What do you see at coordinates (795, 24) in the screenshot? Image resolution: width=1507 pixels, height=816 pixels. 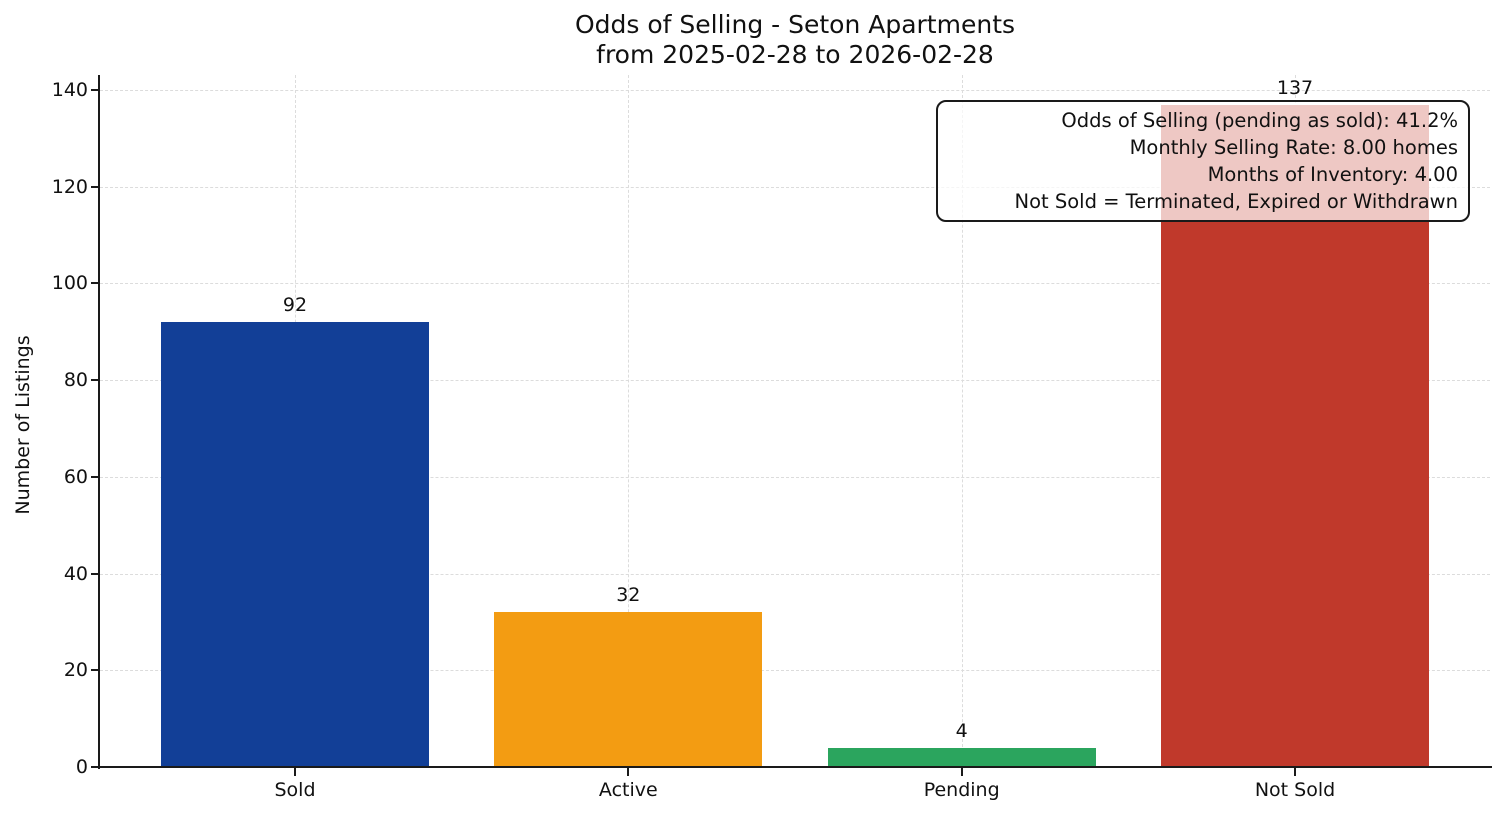 I see `chart-title-line1: Odds of Selling - Seton Apartments` at bounding box center [795, 24].